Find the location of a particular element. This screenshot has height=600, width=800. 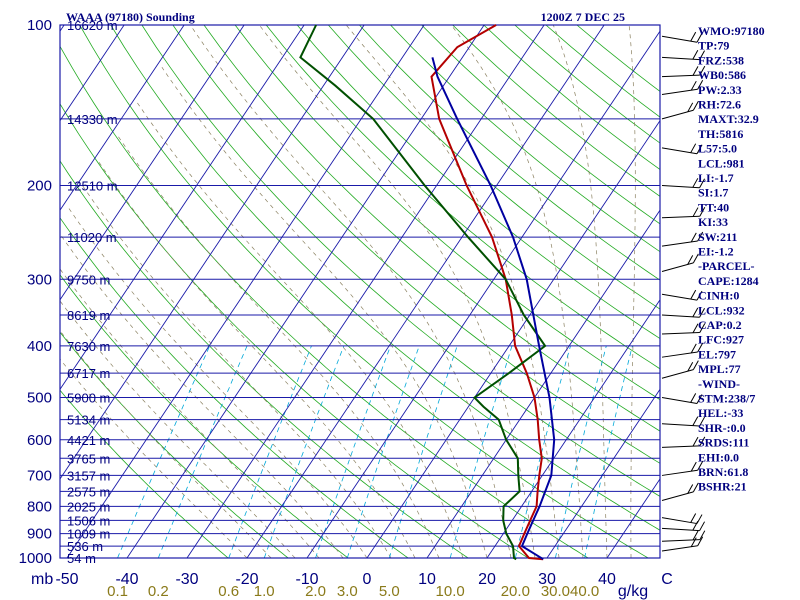

sounding-index: LCL:932 is located at coordinates (721, 310).